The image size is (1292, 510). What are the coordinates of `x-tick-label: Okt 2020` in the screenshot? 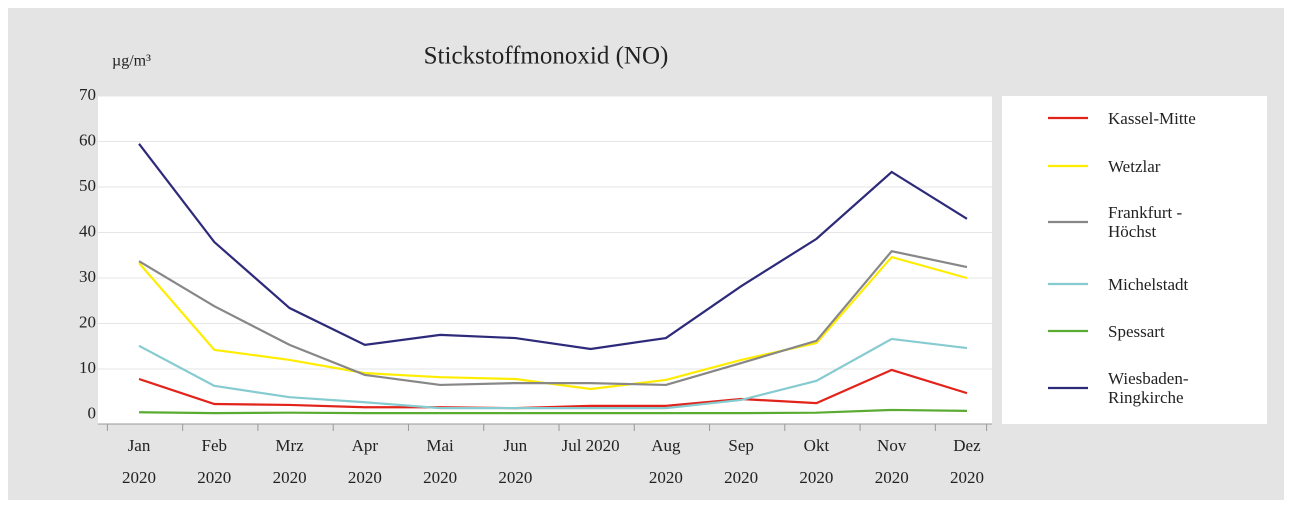 It's located at (816, 461).